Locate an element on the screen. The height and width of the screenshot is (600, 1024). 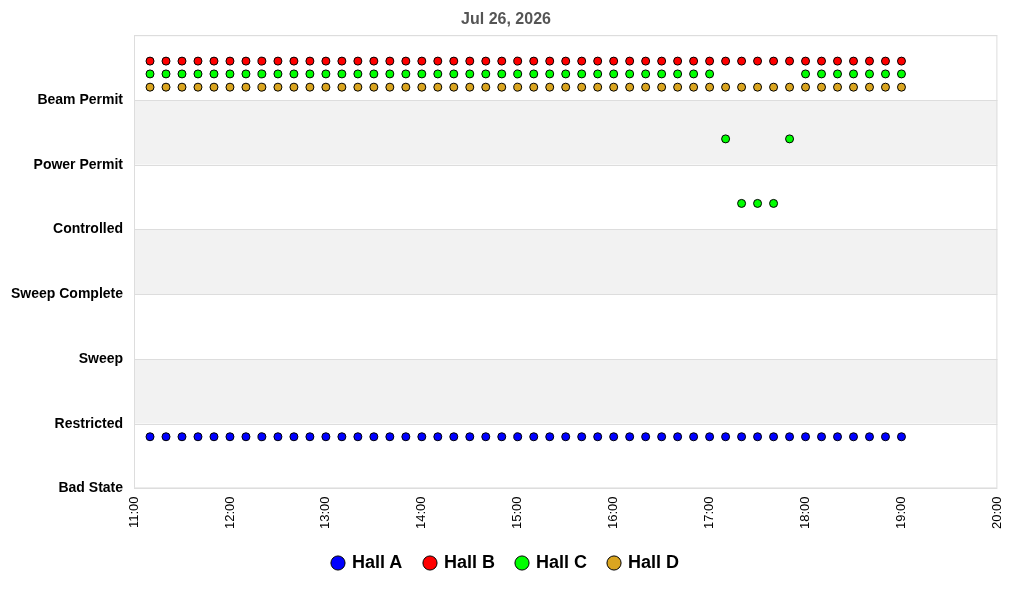
category-label: Controlled is located at coordinates (88, 228).